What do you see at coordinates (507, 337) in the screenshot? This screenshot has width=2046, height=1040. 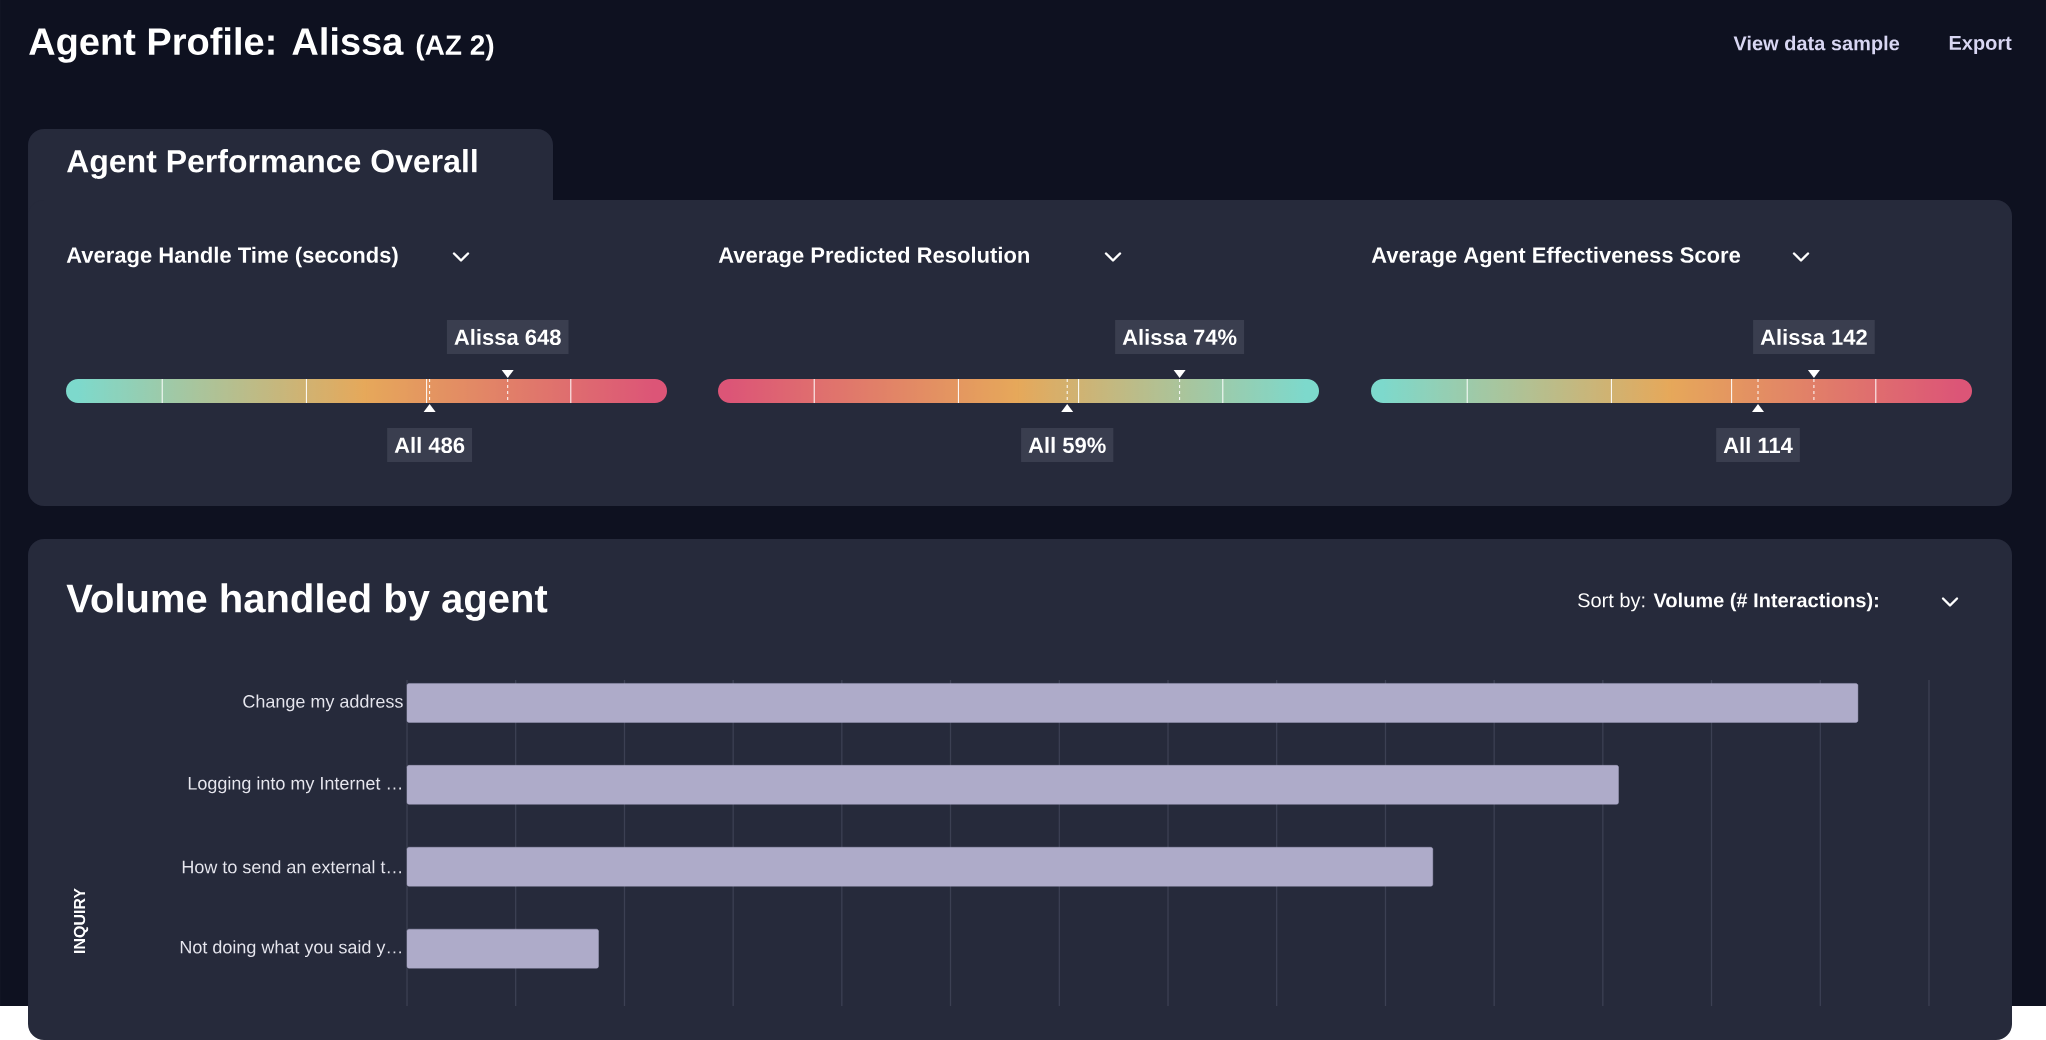 I see `text: Alissa 648` at bounding box center [507, 337].